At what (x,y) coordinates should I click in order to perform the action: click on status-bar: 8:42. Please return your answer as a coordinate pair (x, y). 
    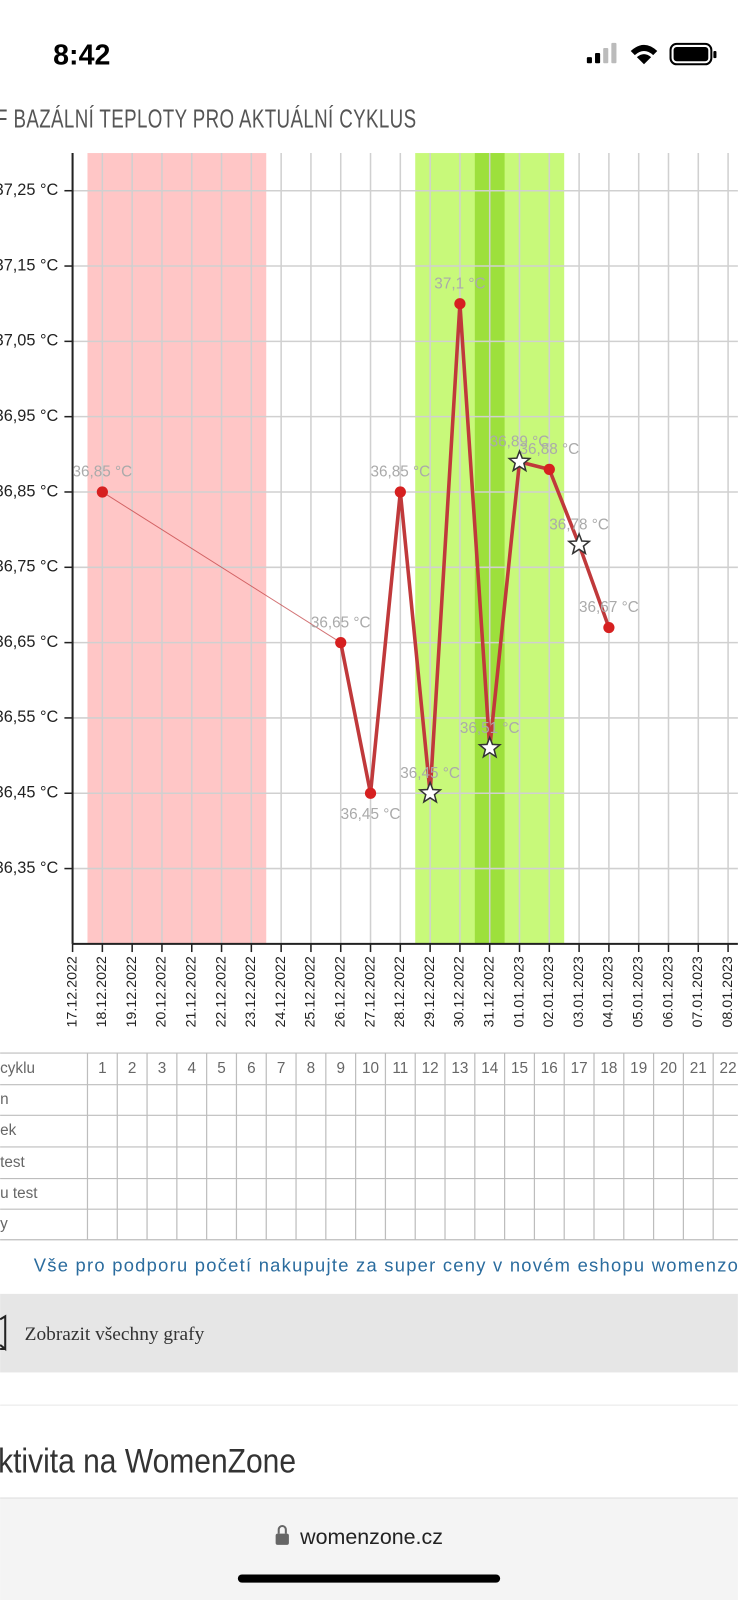
    Looking at the image, I should click on (385, 55).